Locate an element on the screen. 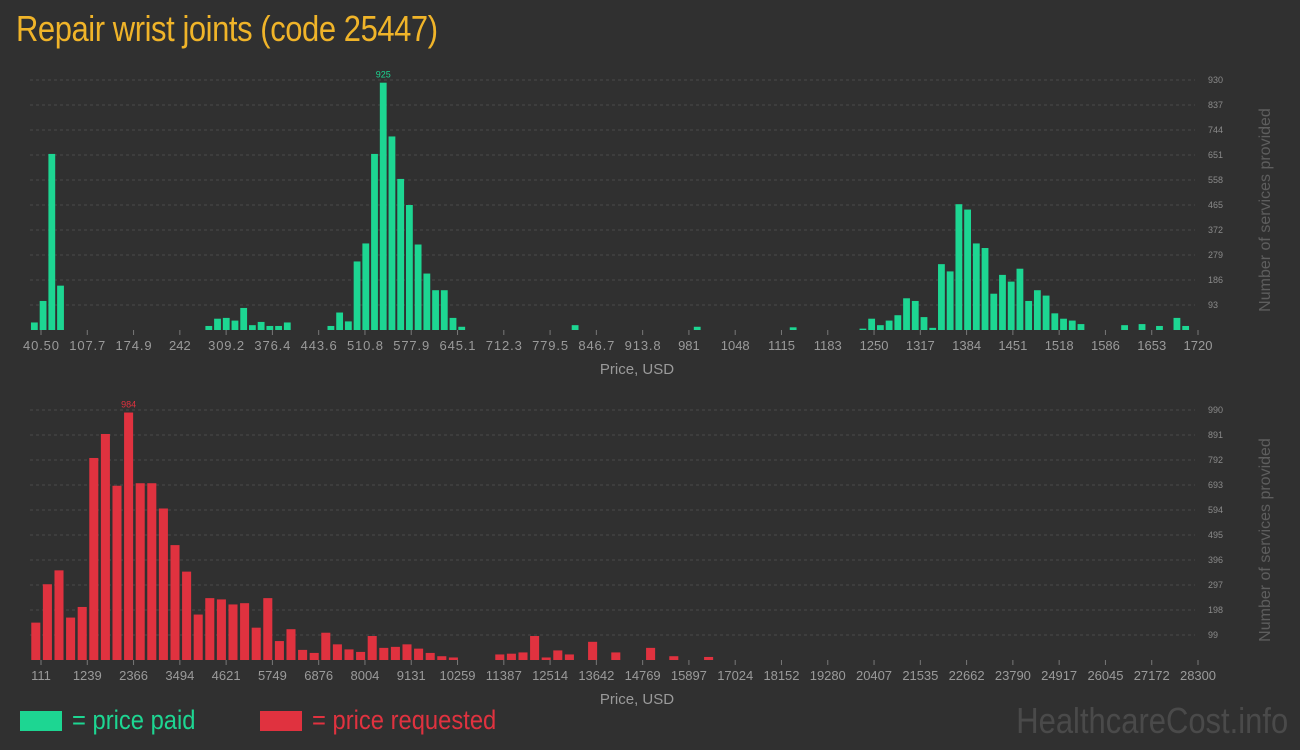  chart2-x-tick-label: 11387 is located at coordinates (504, 675).